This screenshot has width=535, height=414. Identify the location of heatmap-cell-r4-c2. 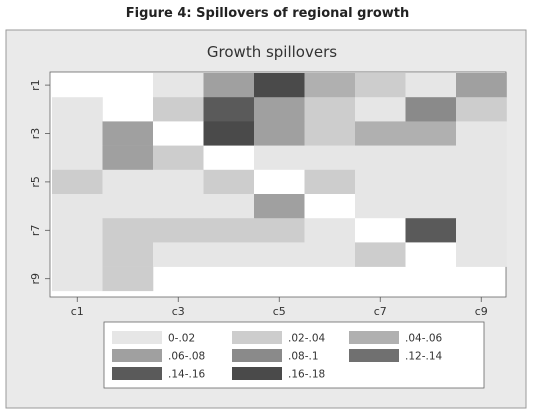
(128, 158).